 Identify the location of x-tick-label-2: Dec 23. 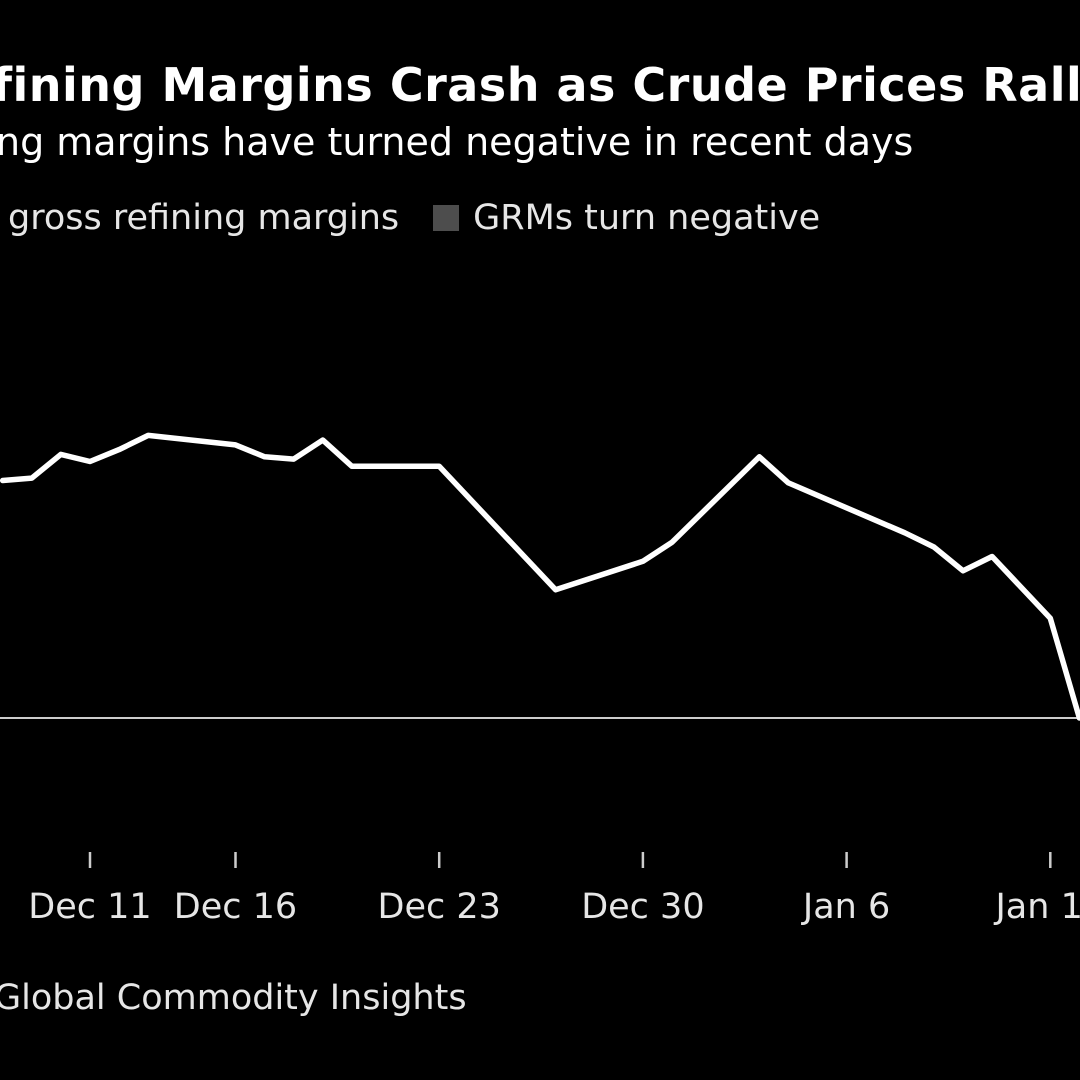
(439, 907).